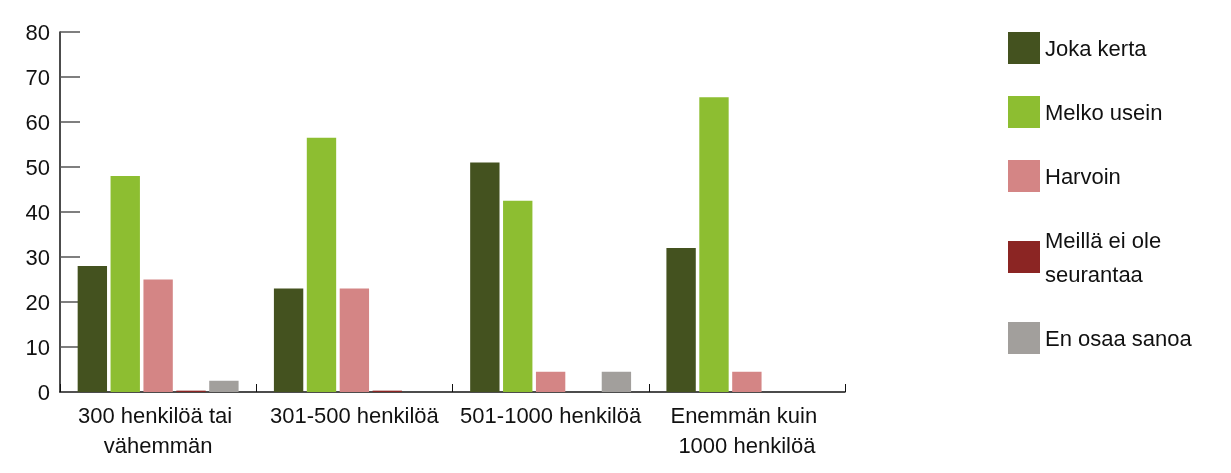  Describe the element at coordinates (37, 77) in the screenshot. I see `y-tick-label: 70` at that location.